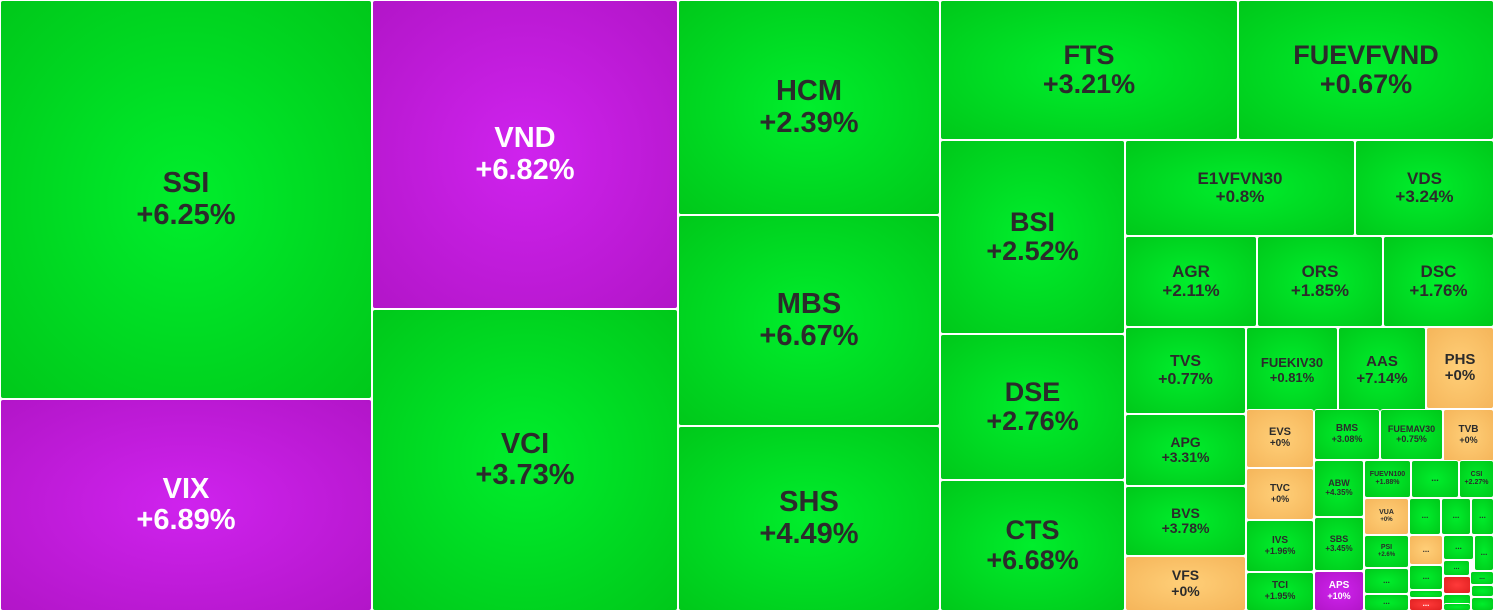 The height and width of the screenshot is (611, 1494). I want to click on stock-change: +3.45%, so click(1339, 548).